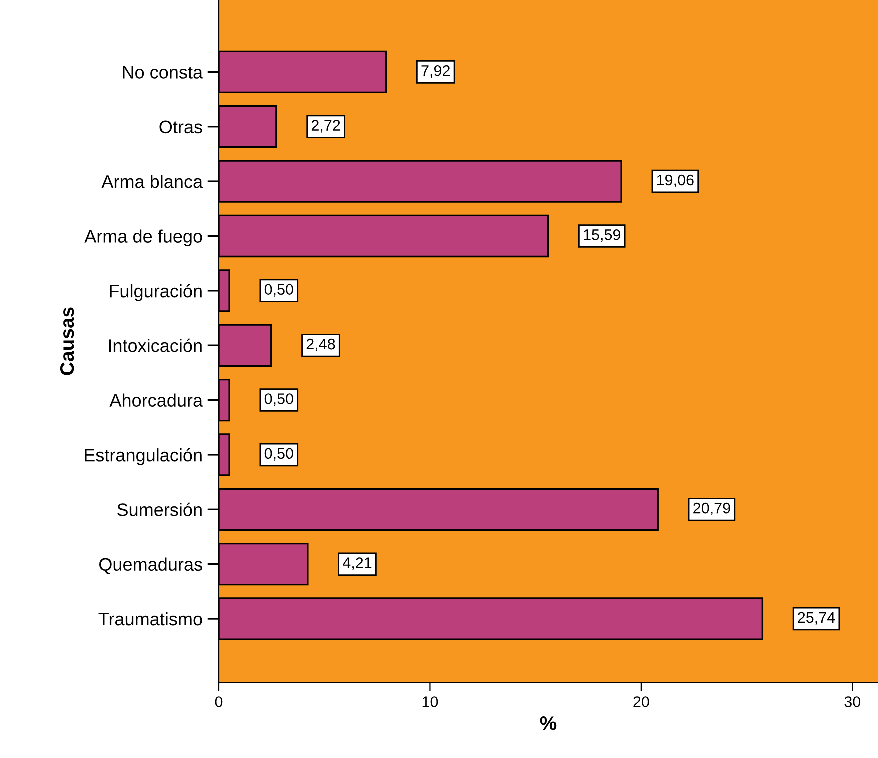 This screenshot has width=878, height=758. What do you see at coordinates (181, 127) in the screenshot?
I see `y-tick-label: Otras` at bounding box center [181, 127].